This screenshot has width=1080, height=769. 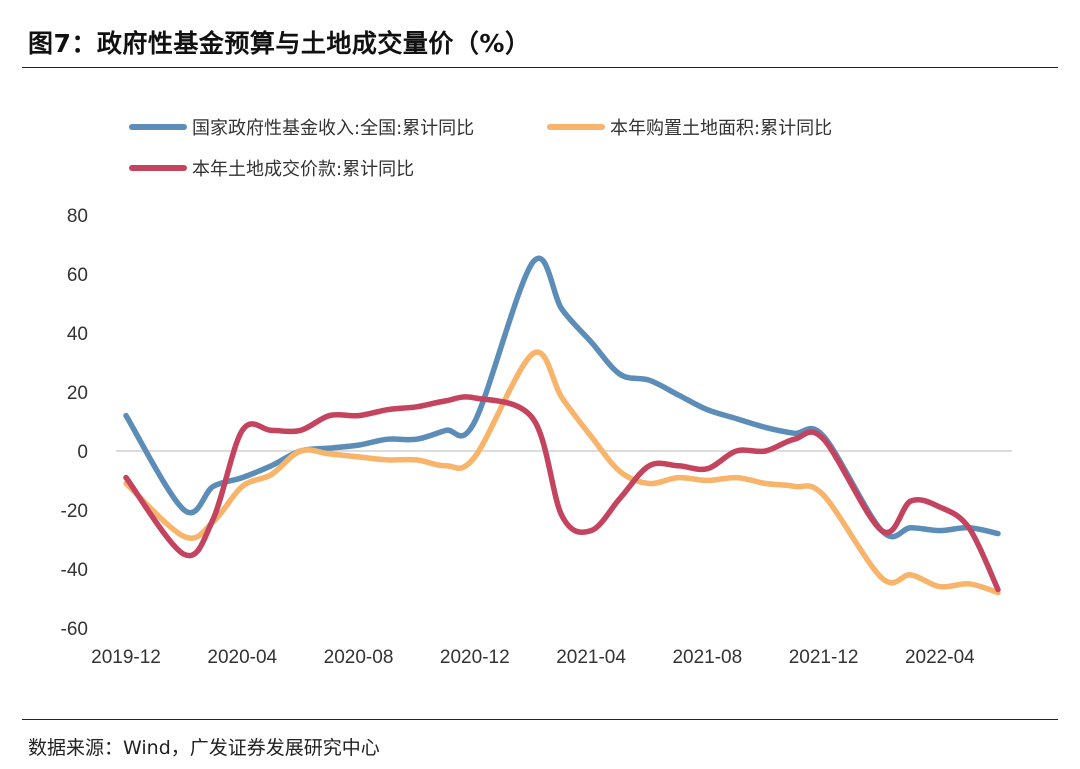 What do you see at coordinates (333, 128) in the screenshot?
I see `legend-label: 国家政府性基金收入:全国:累计同比` at bounding box center [333, 128].